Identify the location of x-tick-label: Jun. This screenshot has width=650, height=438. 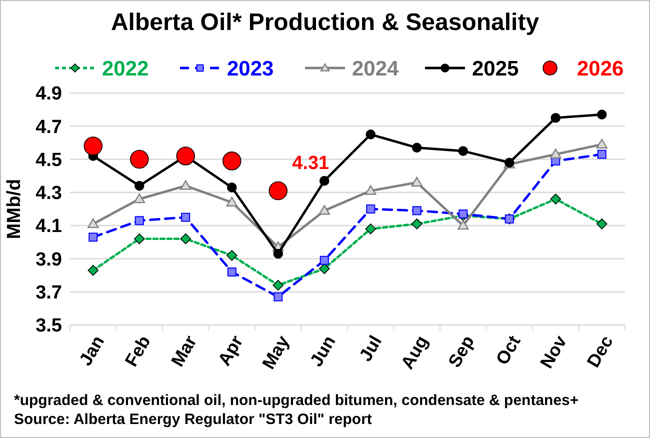
(323, 351).